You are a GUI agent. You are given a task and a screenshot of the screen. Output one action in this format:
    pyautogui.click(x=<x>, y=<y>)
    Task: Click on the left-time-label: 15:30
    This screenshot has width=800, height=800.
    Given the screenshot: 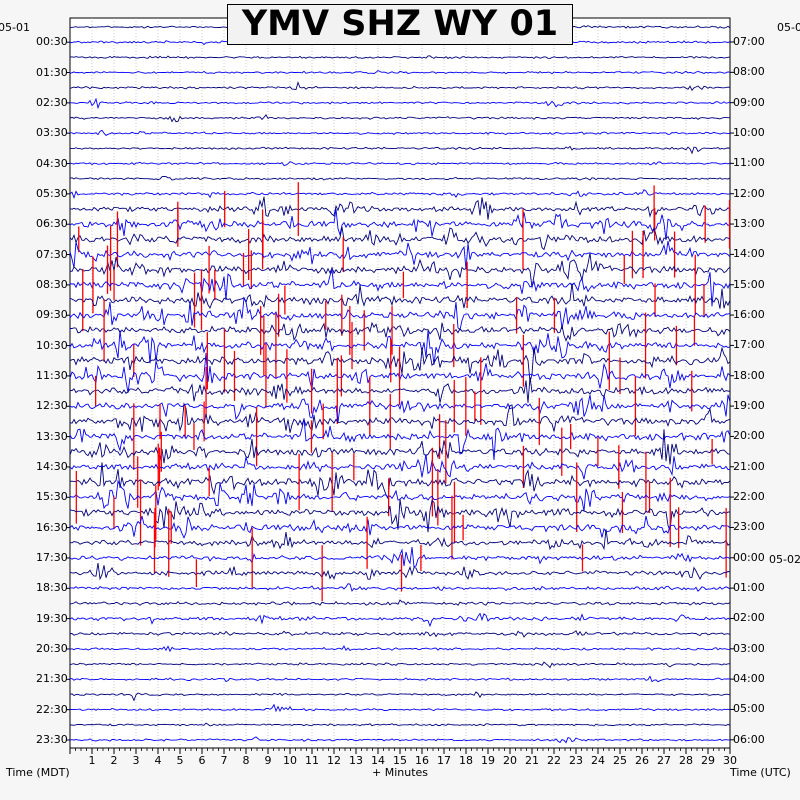 What is the action you would take?
    pyautogui.click(x=52, y=497)
    